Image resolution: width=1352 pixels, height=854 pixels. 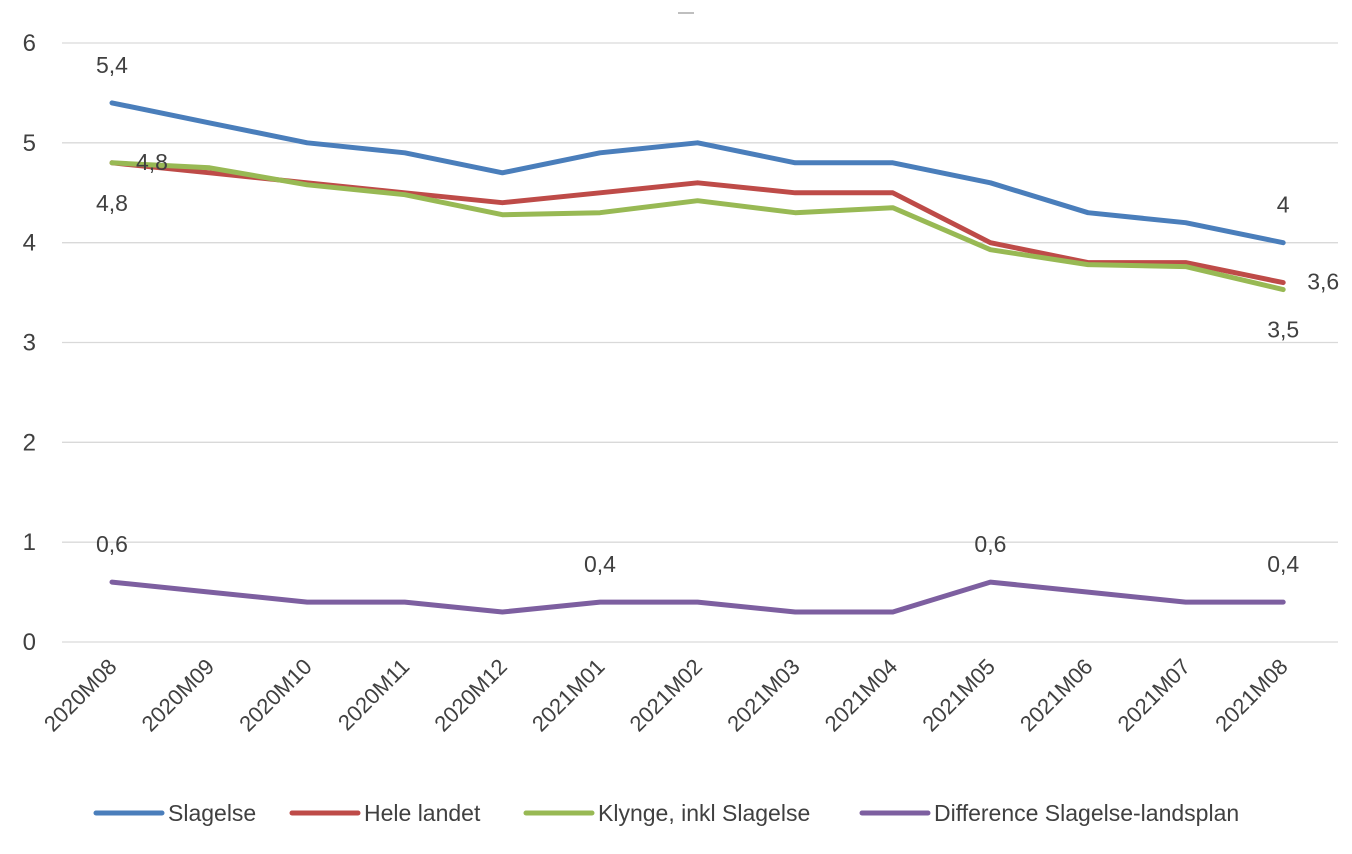 What do you see at coordinates (29, 442) in the screenshot?
I see `y-tick-label: 2` at bounding box center [29, 442].